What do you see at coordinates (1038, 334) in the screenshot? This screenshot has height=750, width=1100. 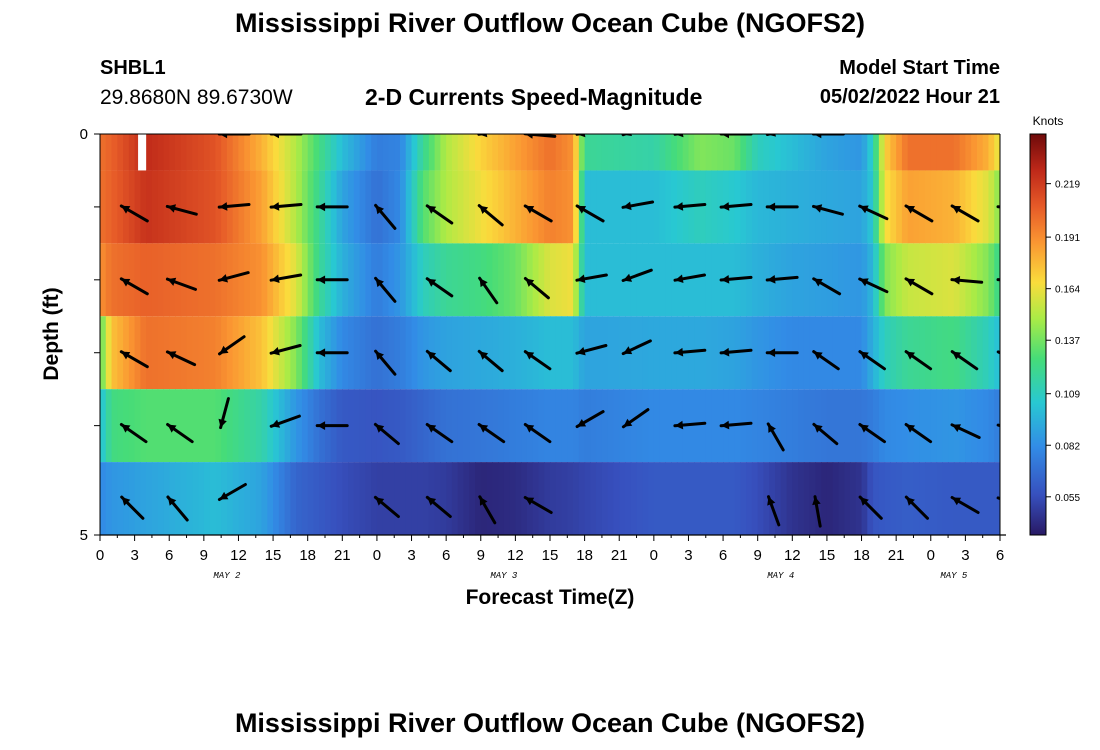 I see `colorbar-gradient` at bounding box center [1038, 334].